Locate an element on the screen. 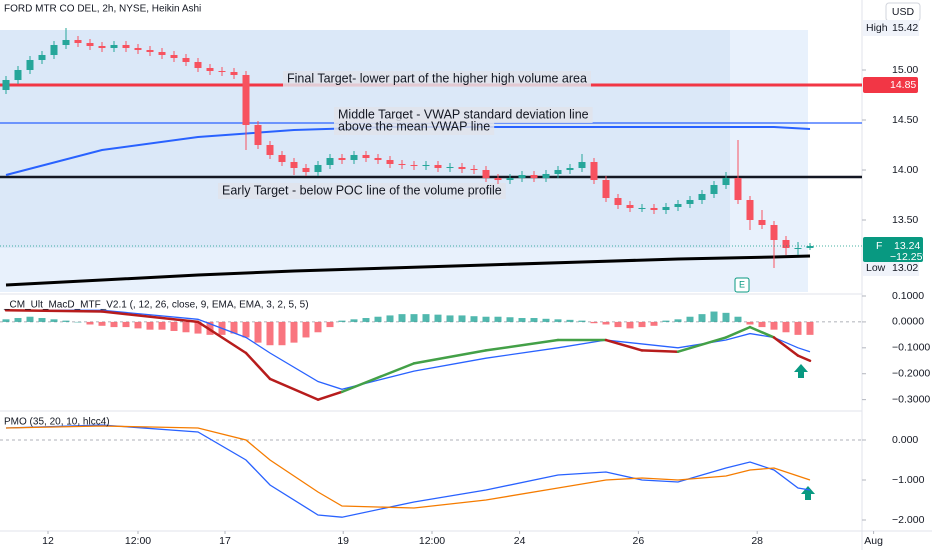 This screenshot has width=932, height=550. y-tick-label: 14.00 is located at coordinates (905, 170).